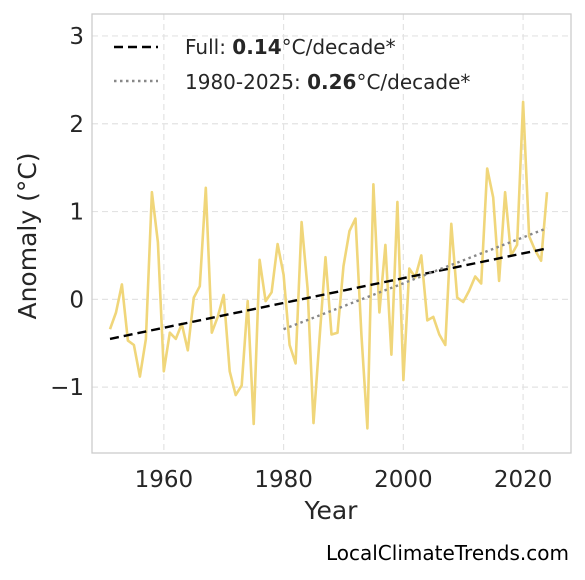  Describe the element at coordinates (76, 37) in the screenshot. I see `y-tick-label: 3` at that location.